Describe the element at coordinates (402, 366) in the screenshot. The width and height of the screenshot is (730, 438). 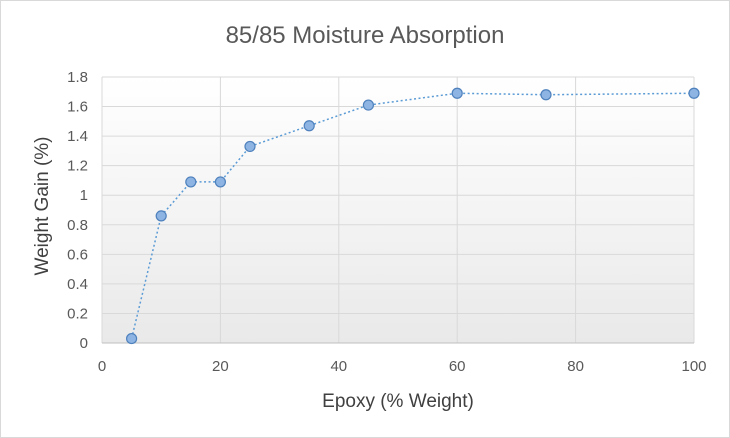
I see `x-axis-ticks: 0 20 40 60 80 100` at that location.